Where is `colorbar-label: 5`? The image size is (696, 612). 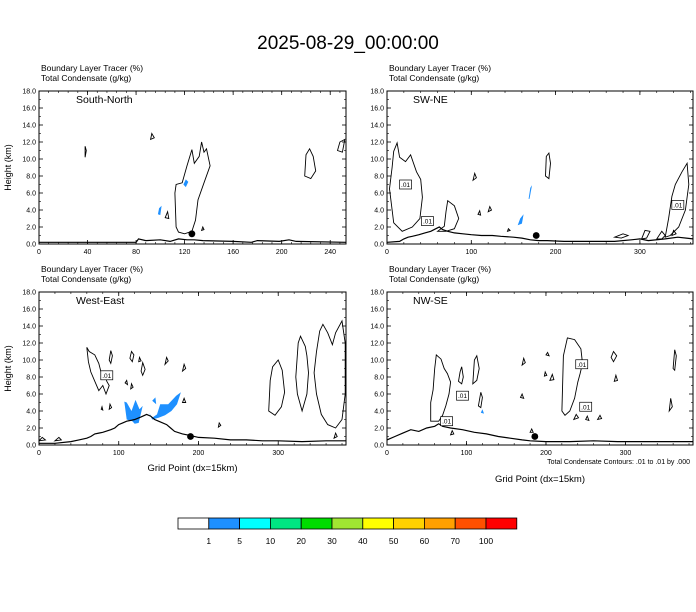 colorbar-label: 5 is located at coordinates (239, 541).